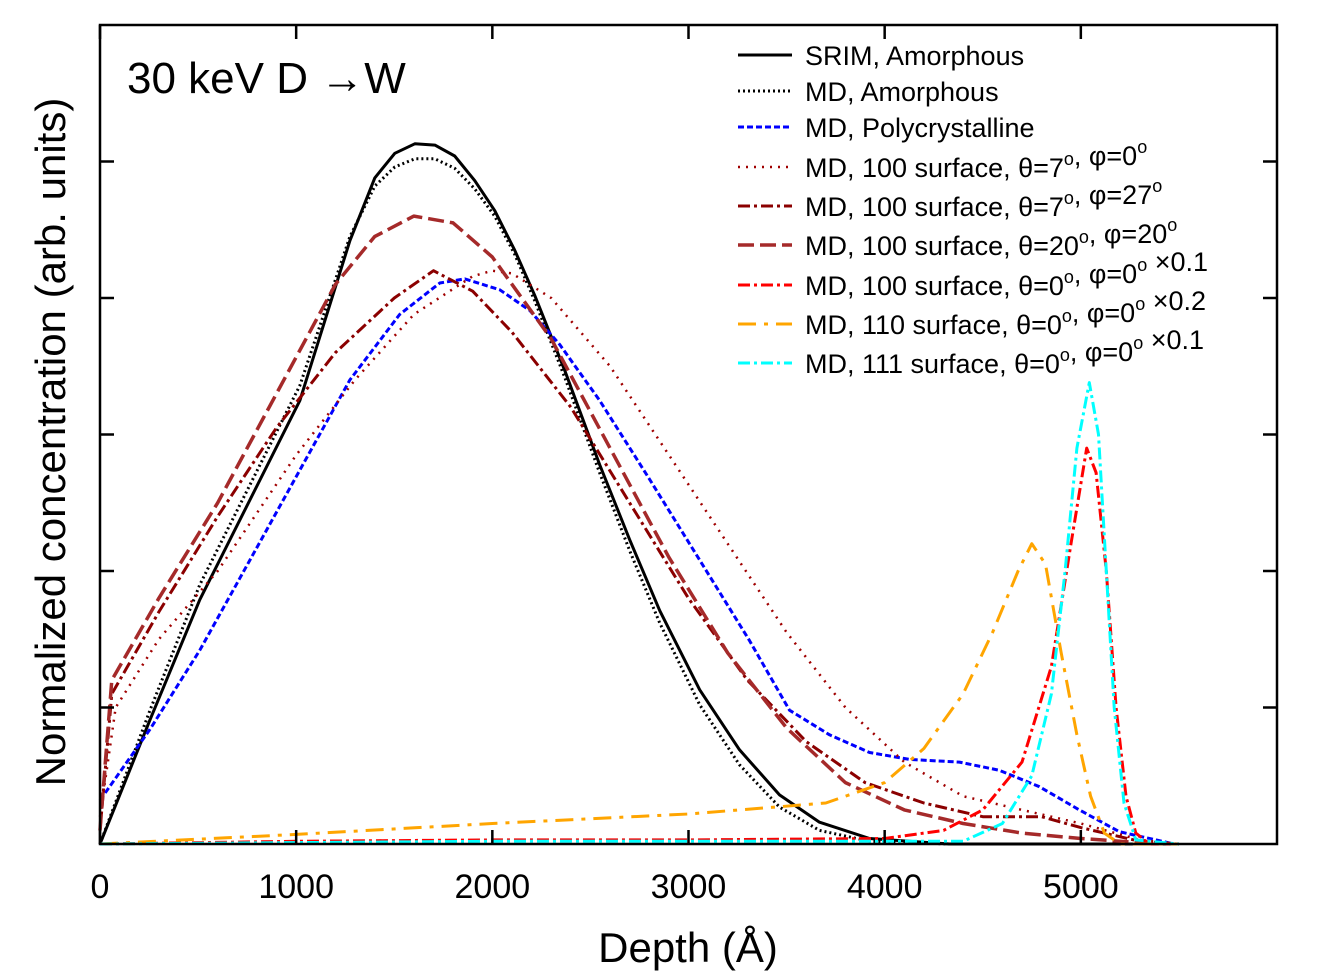 The image size is (1329, 976). Describe the element at coordinates (266, 78) in the screenshot. I see `chart-annotation: 30 keV D →W` at that location.